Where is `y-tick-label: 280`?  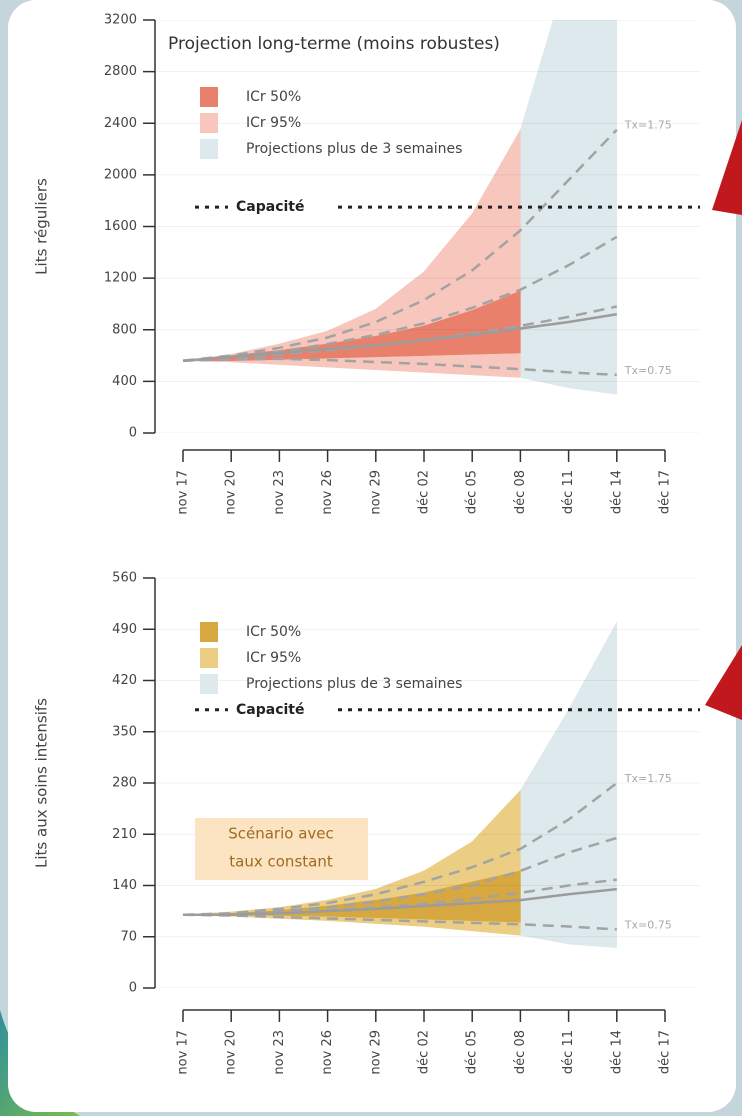 y-tick-label: 280 is located at coordinates (124, 783).